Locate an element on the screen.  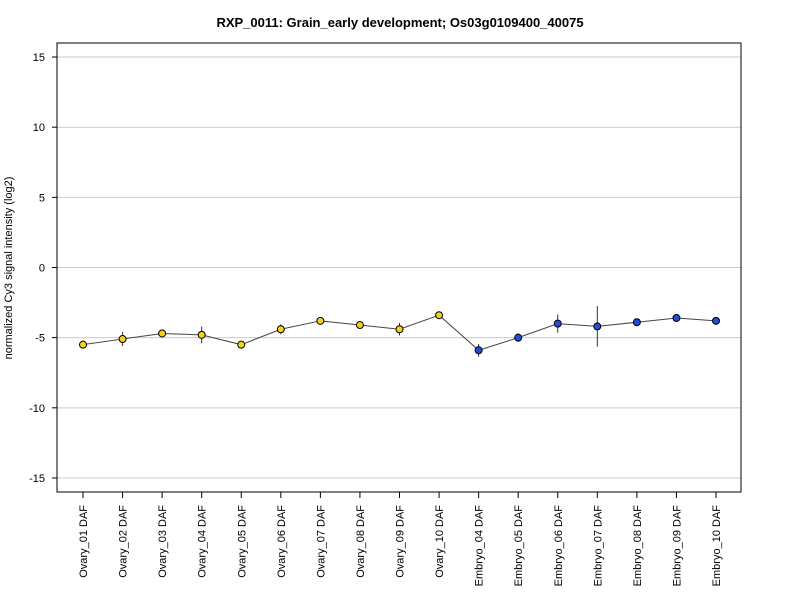
x-tick-label: Ovary_02 DAF is located at coordinates (124, 541).